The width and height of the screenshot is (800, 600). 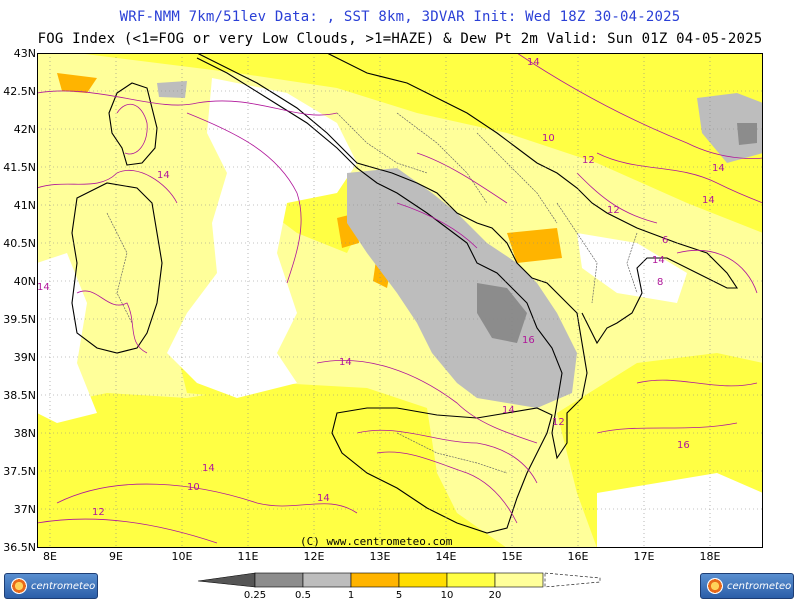 What do you see at coordinates (447, 595) in the screenshot?
I see `legend-tick-label: 10` at bounding box center [447, 595].